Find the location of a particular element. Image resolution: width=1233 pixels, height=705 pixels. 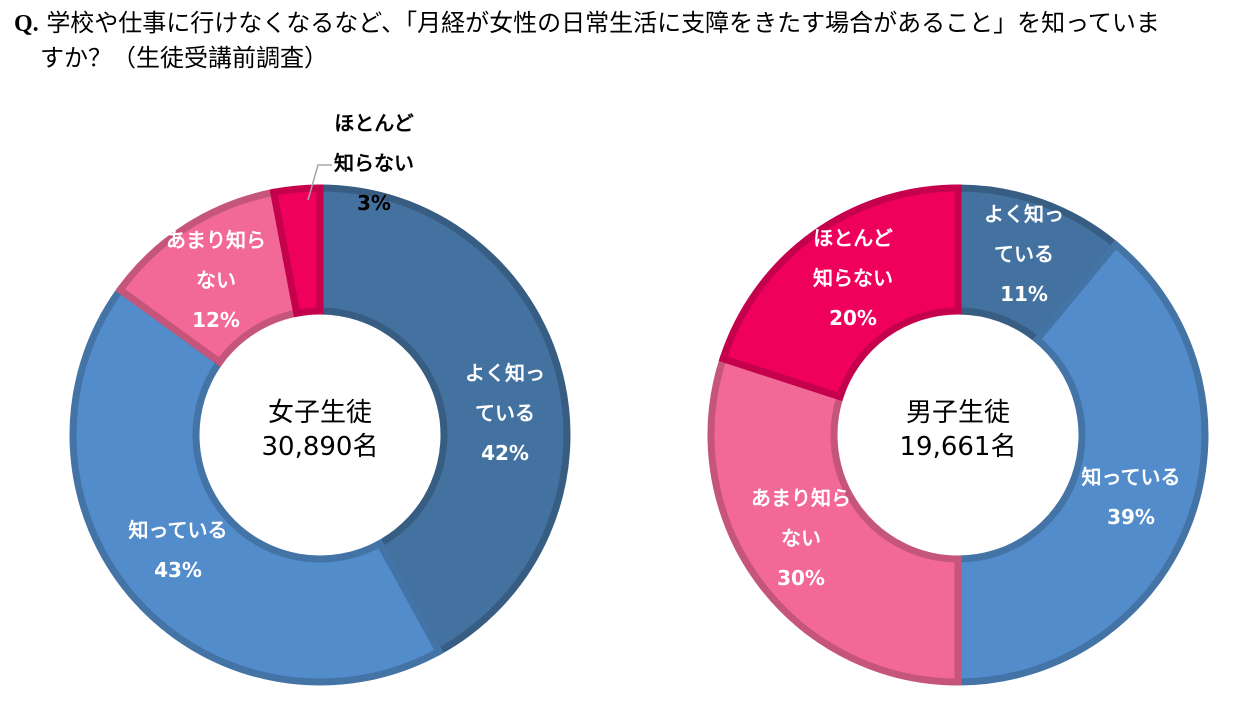

slice-shitteiru is located at coordinates (1081, 462).